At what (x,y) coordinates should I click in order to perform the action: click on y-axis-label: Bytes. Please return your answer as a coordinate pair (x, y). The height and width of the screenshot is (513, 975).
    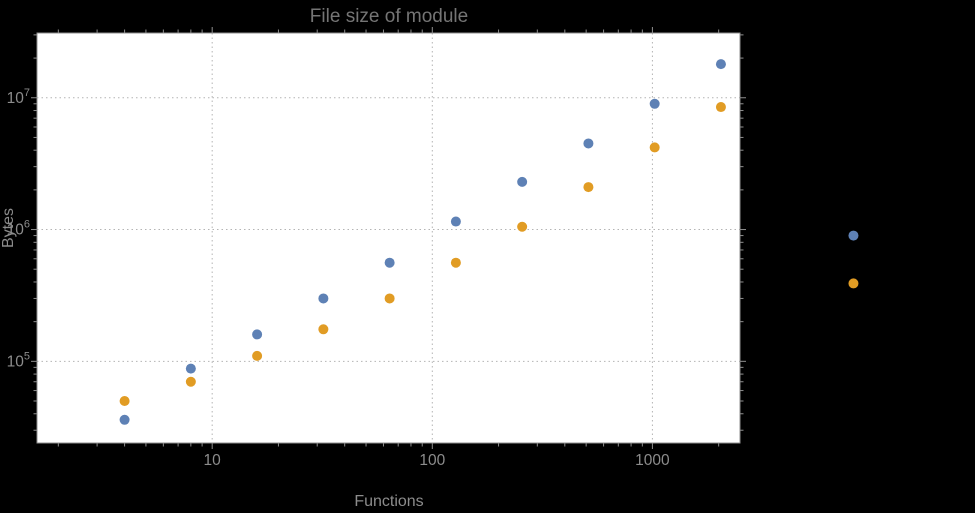
    Looking at the image, I should click on (8, 228).